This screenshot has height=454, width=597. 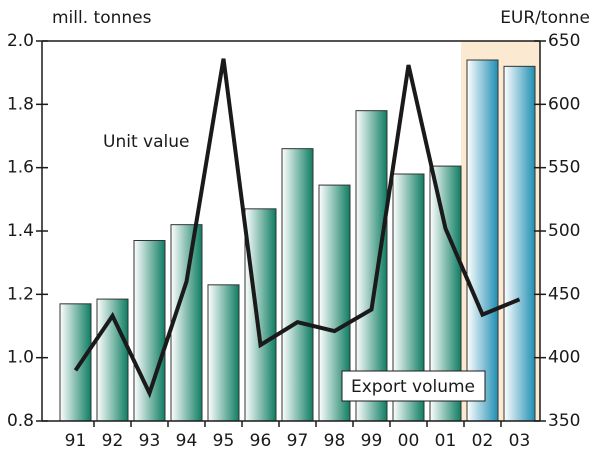 What do you see at coordinates (20, 168) in the screenshot?
I see `y-tick-label: 1.6` at bounding box center [20, 168].